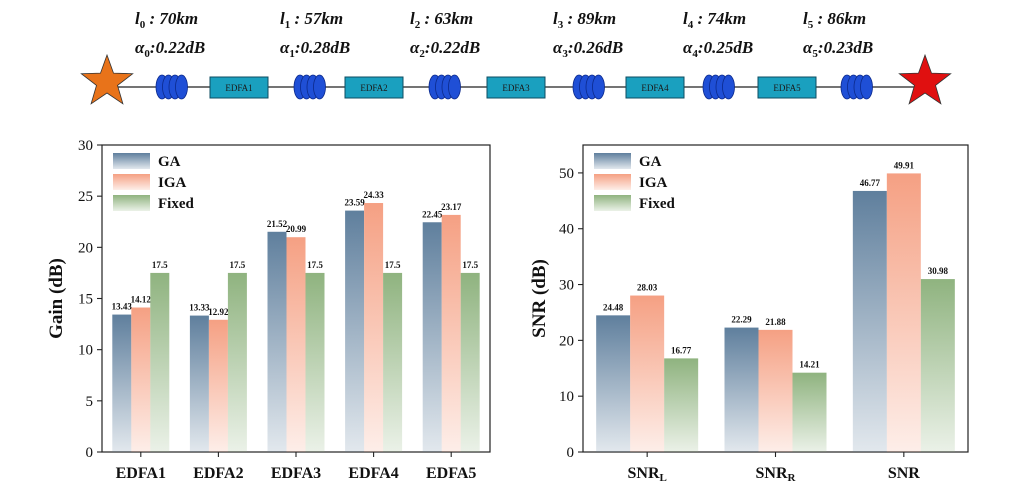  Describe the element at coordinates (296, 473) in the screenshot. I see `x-category-label: EDFA3` at that location.